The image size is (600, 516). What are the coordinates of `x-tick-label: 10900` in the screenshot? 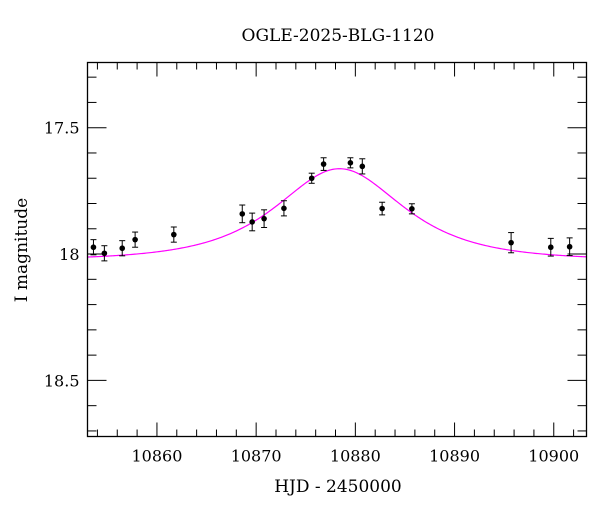 It's located at (553, 456).